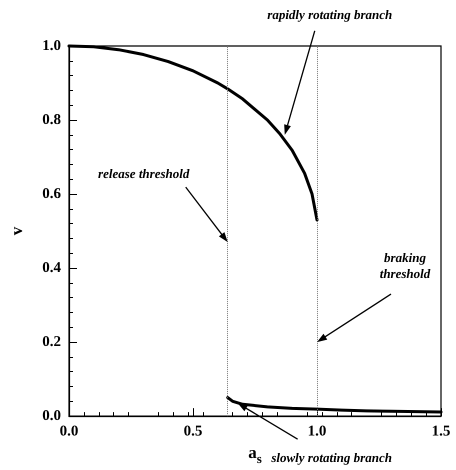 The width and height of the screenshot is (456, 470). What do you see at coordinates (51, 342) in the screenshot?
I see `y-tick-label: 0.2` at bounding box center [51, 342].